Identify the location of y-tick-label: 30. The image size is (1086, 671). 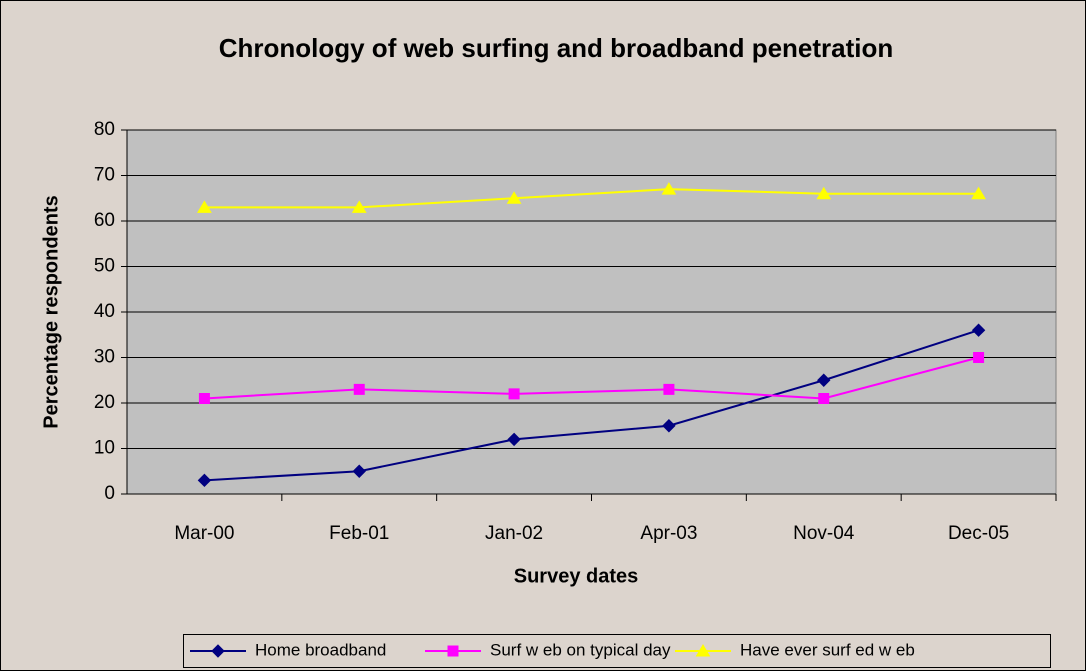
(104, 357).